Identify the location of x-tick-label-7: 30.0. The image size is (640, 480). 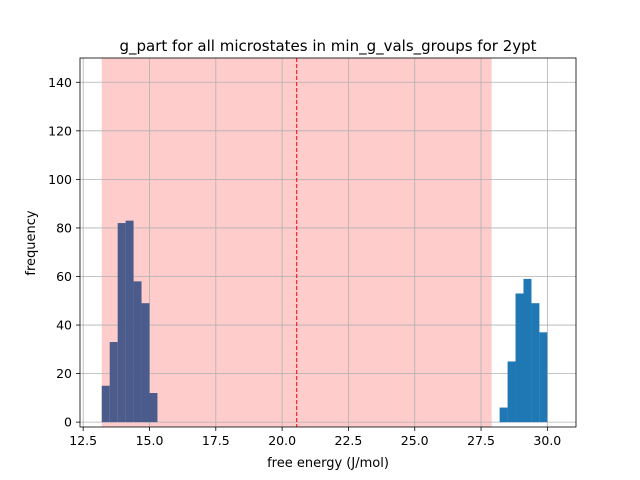
(547, 440).